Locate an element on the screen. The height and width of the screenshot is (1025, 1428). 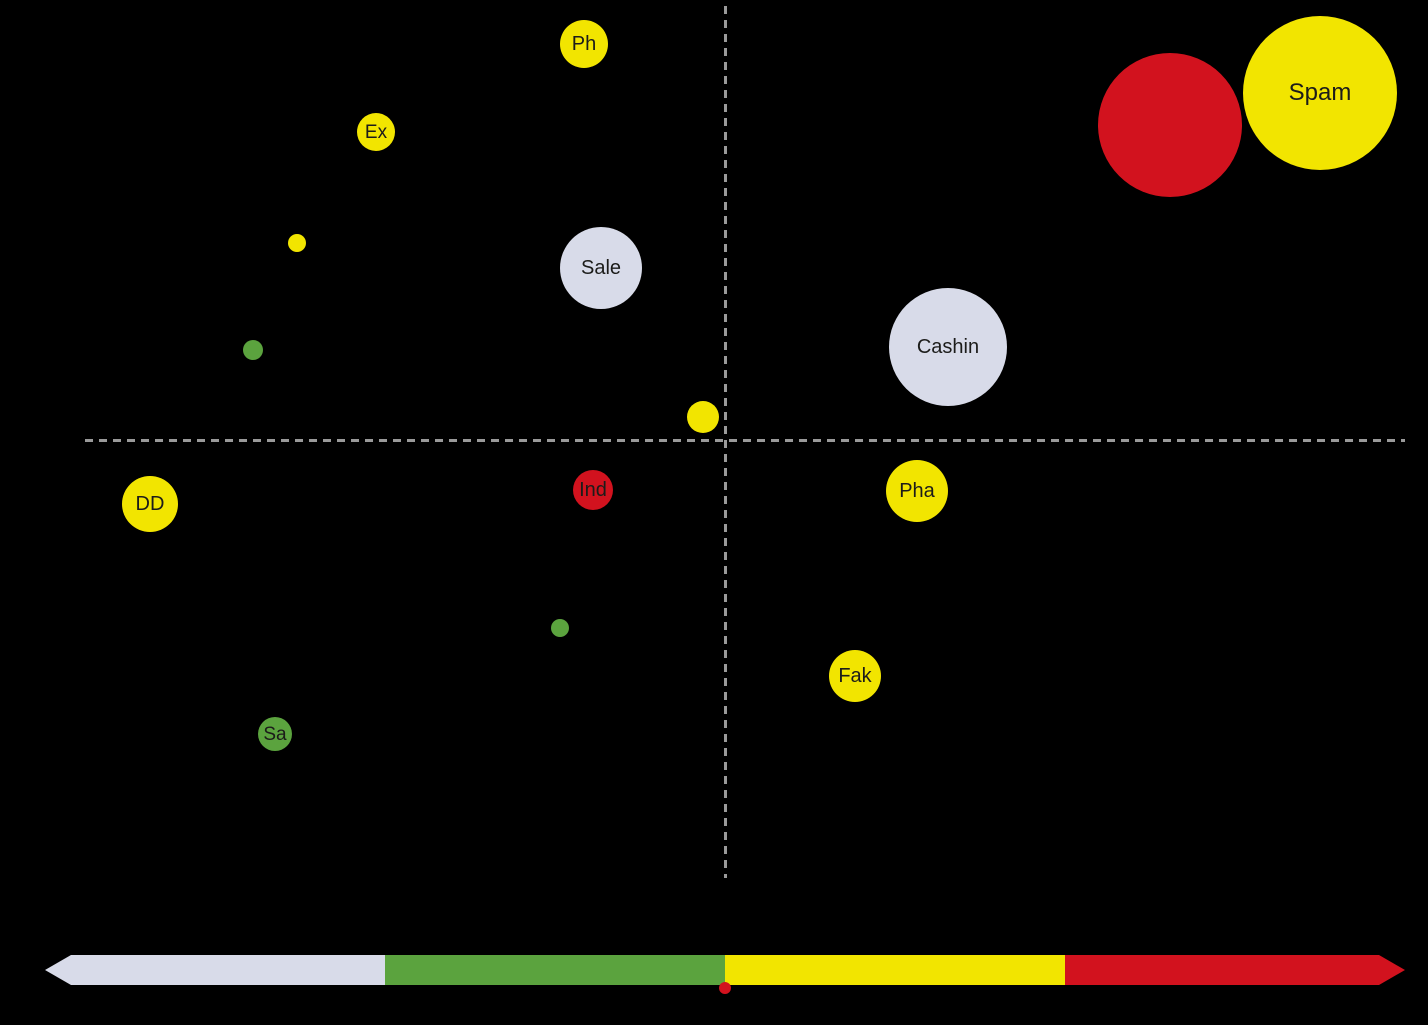
bubble-ph: Ph is located at coordinates (584, 44).